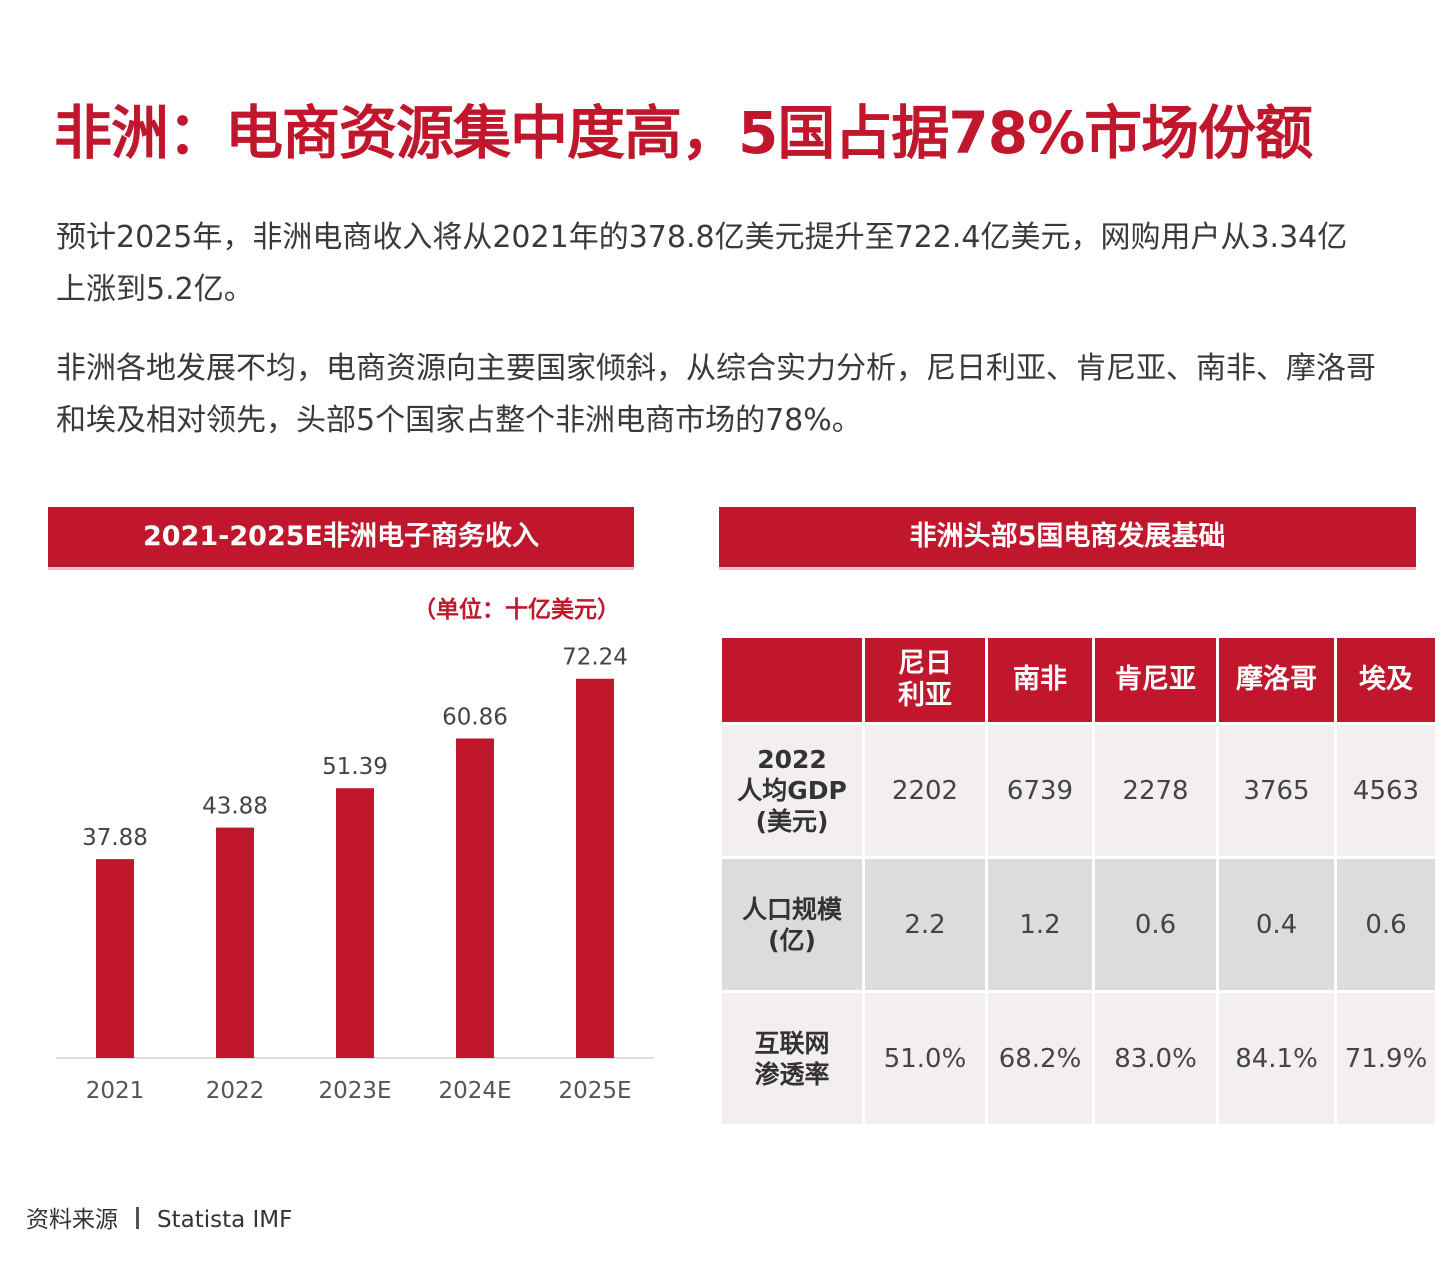  Describe the element at coordinates (1040, 924) in the screenshot. I see `table-cell: 1.2` at that location.